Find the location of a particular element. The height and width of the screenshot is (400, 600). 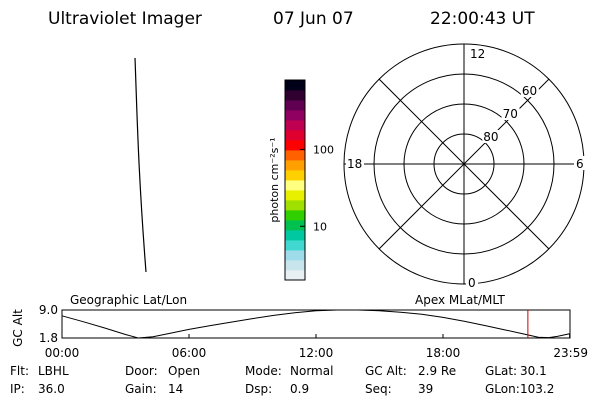

colorbar: 100 10 photon cm⁻²s⁻¹ is located at coordinates (301, 180).